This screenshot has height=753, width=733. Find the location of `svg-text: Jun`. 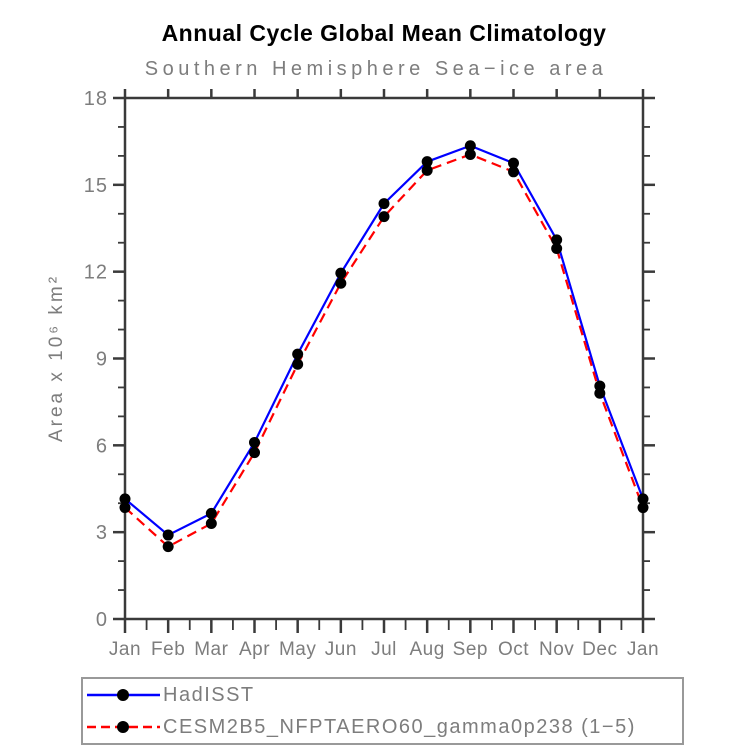

svg-text: Jun is located at coordinates (341, 649).